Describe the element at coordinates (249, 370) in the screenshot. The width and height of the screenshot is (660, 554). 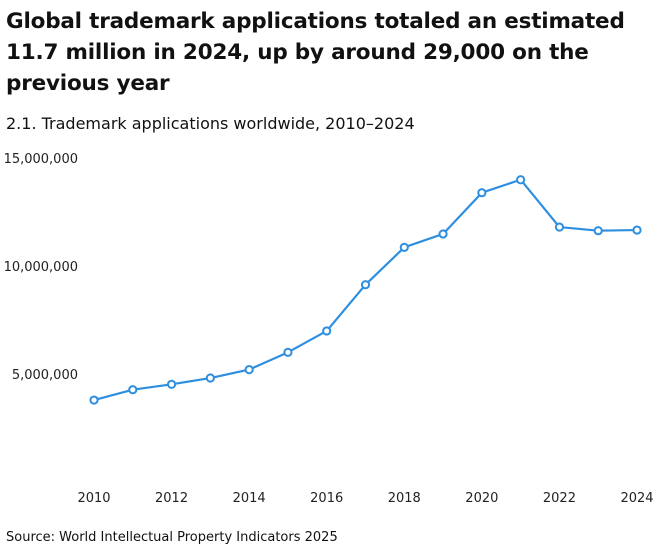
I see `data-point-2014` at that location.